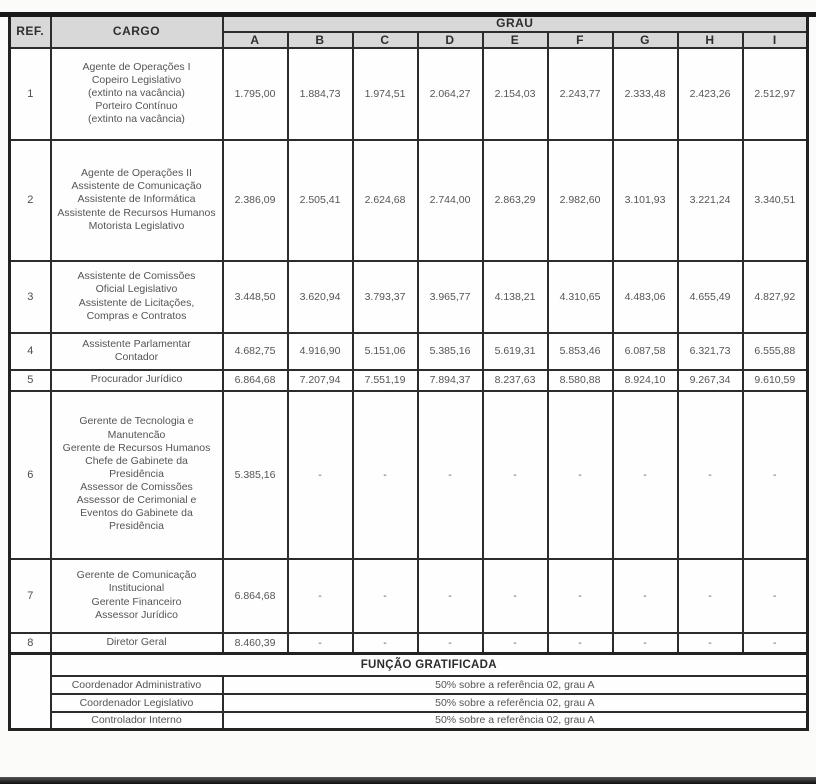 The height and width of the screenshot is (784, 816). I want to click on salary-cell: 8.924,10, so click(645, 380).